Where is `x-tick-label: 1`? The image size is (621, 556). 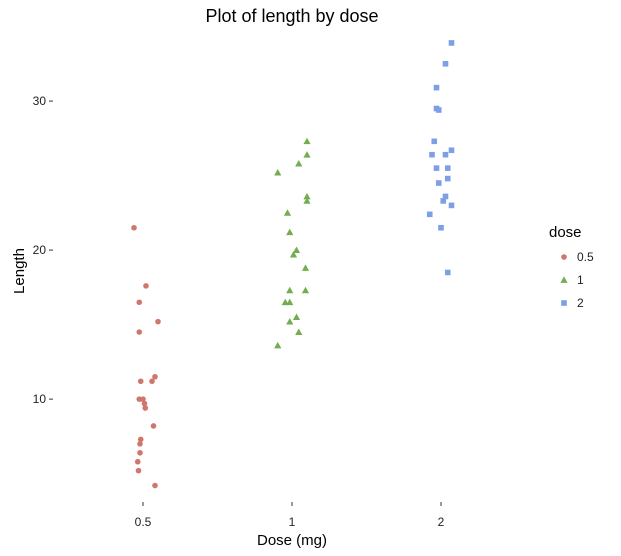
x-tick-label: 1 is located at coordinates (292, 522).